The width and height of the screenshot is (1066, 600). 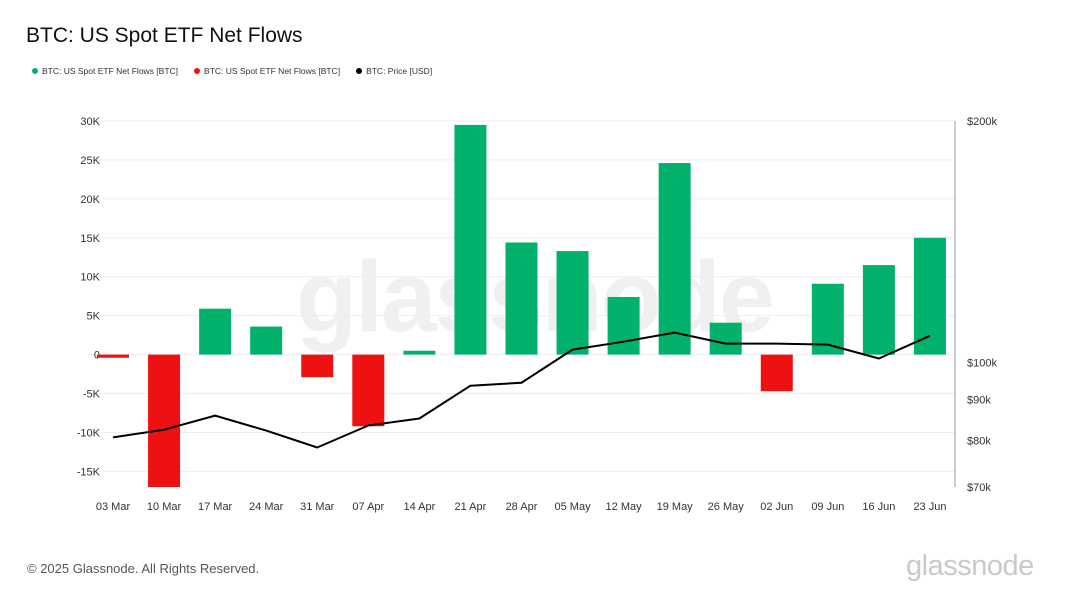 I want to click on bar-12-may, so click(x=623, y=325).